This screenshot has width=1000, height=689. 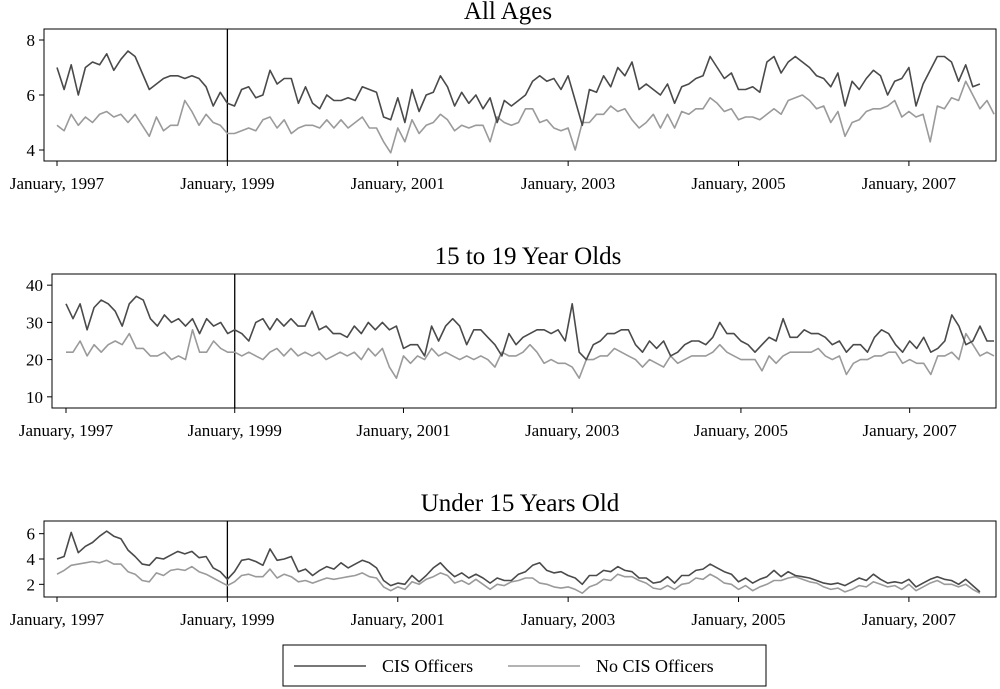 I want to click on y-tick-label: 8, so click(x=31, y=40).